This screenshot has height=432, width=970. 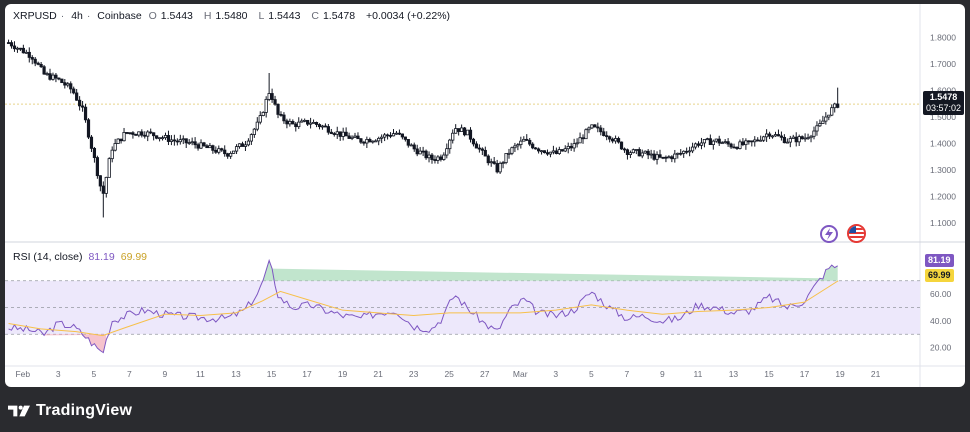 I want to click on interval-label: 4h, so click(x=77, y=16).